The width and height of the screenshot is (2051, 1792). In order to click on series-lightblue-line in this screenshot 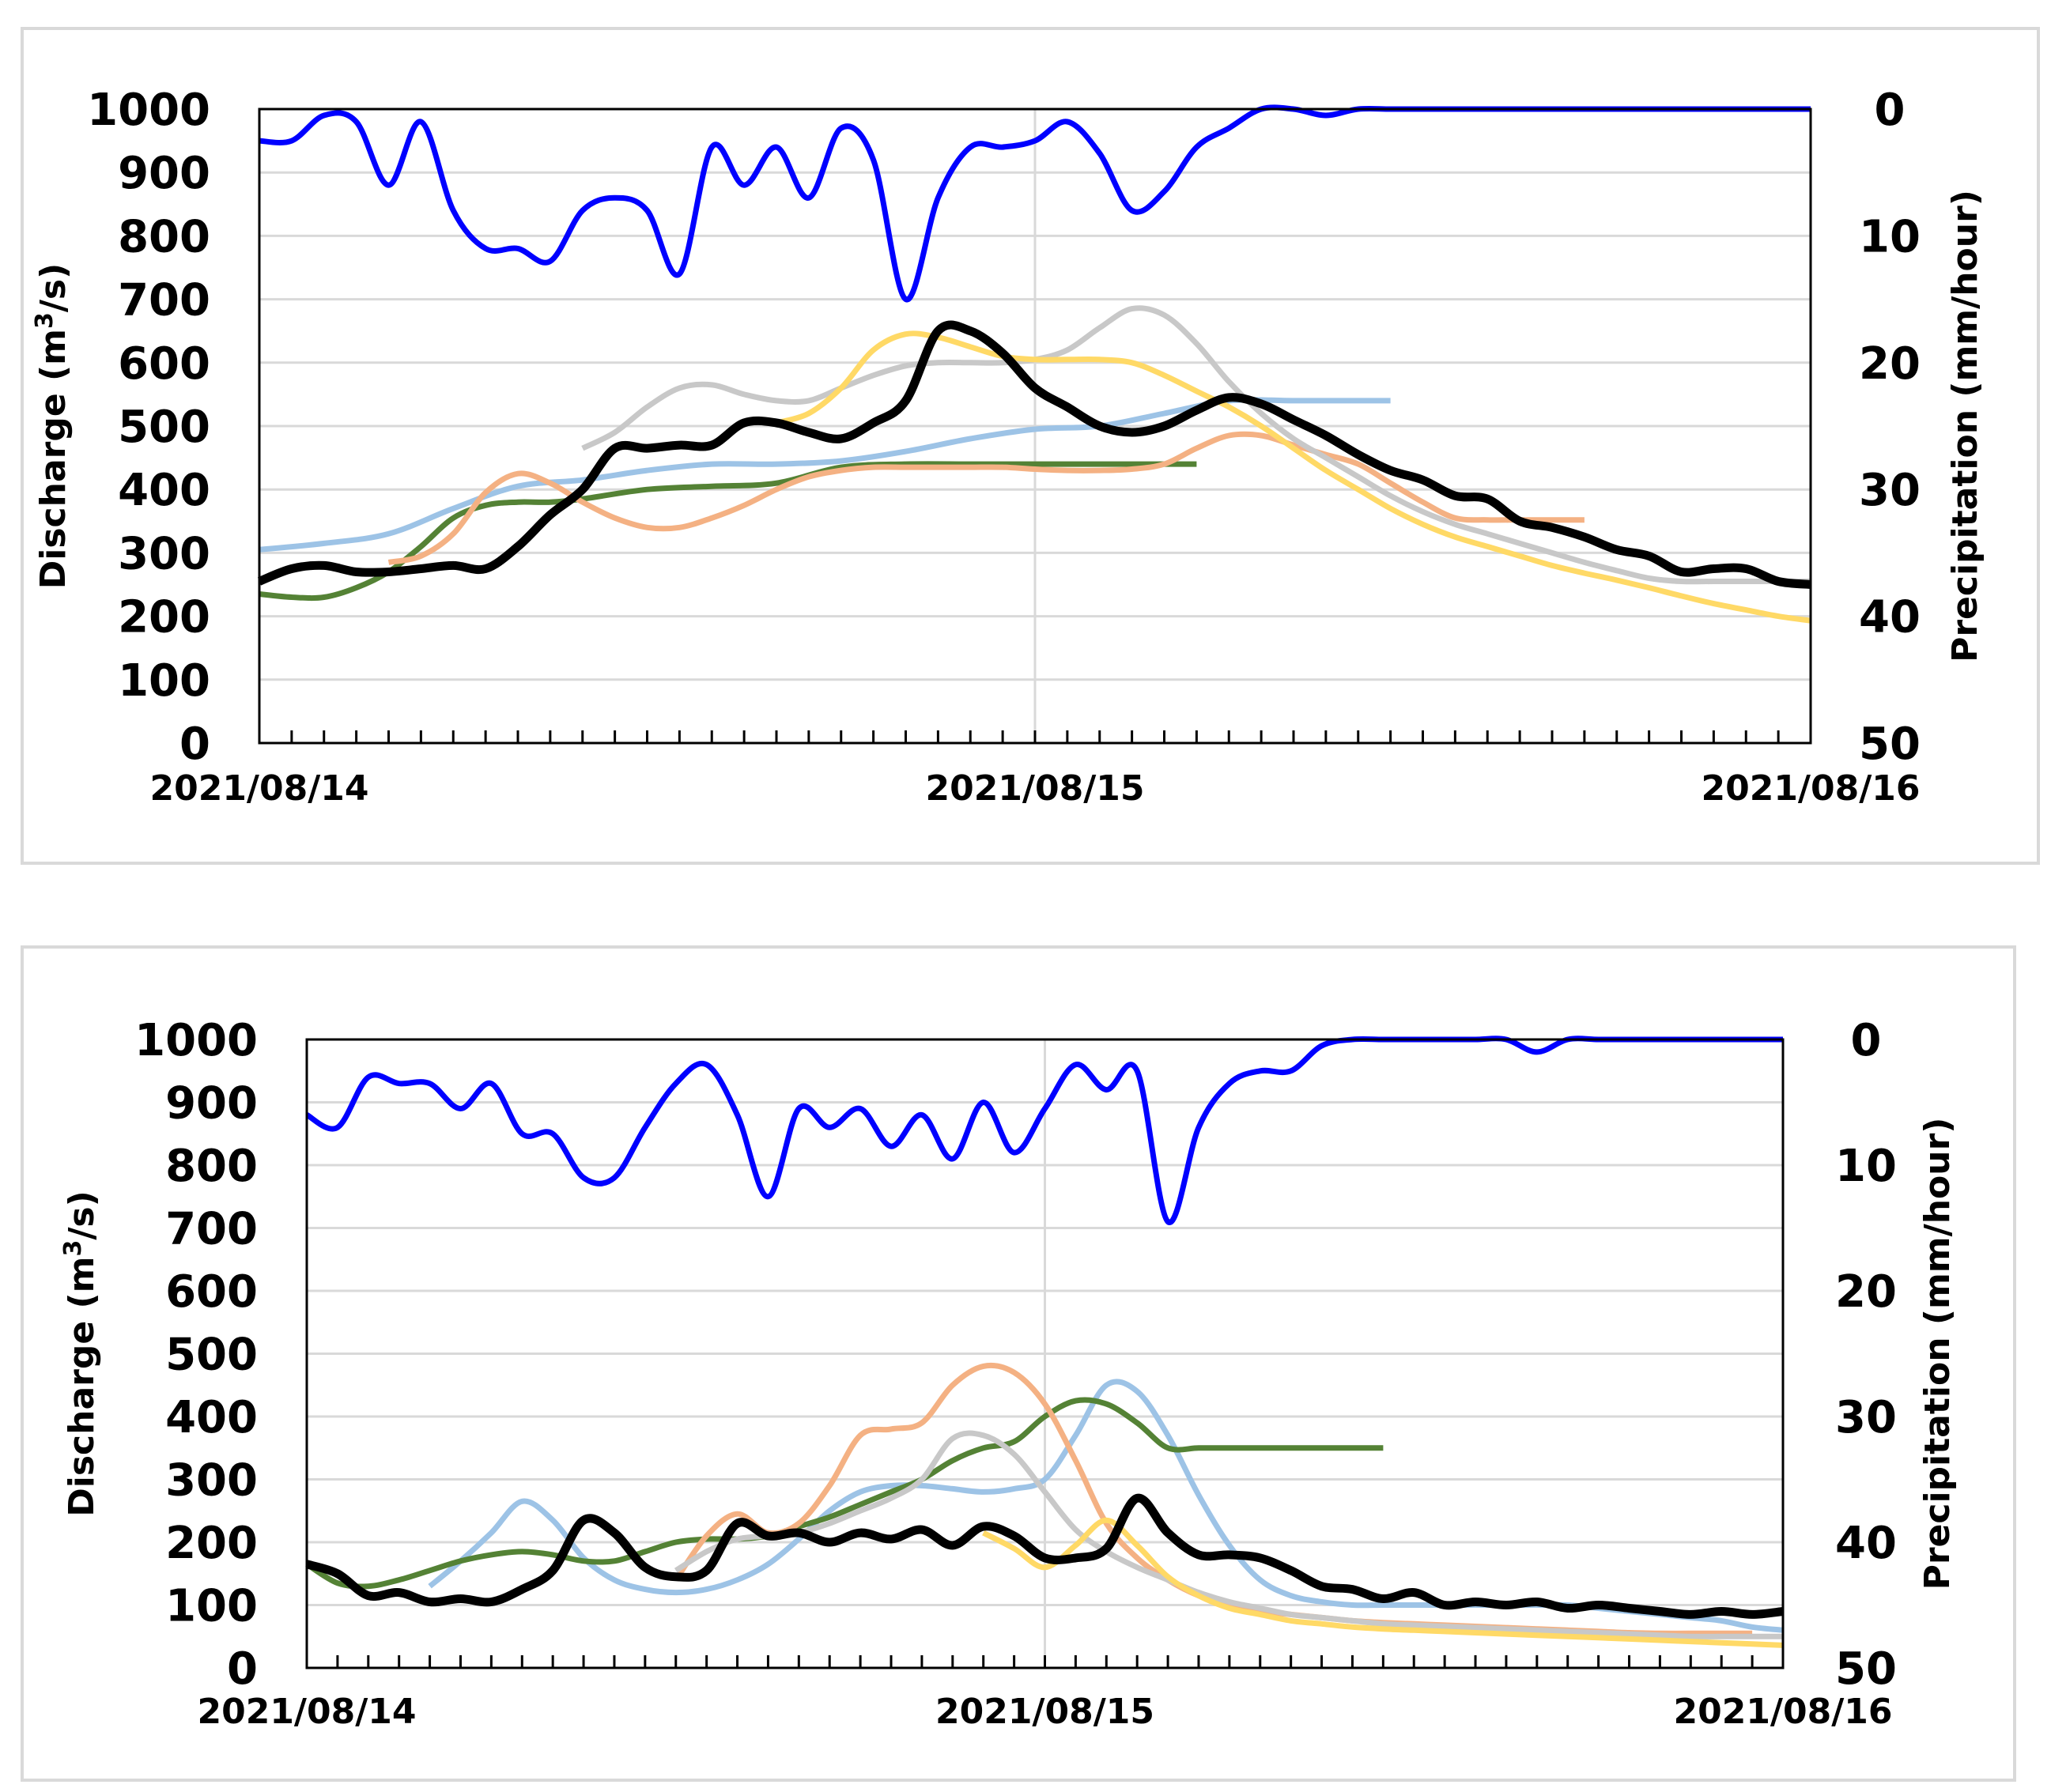, I will do `click(1106, 1506)`.